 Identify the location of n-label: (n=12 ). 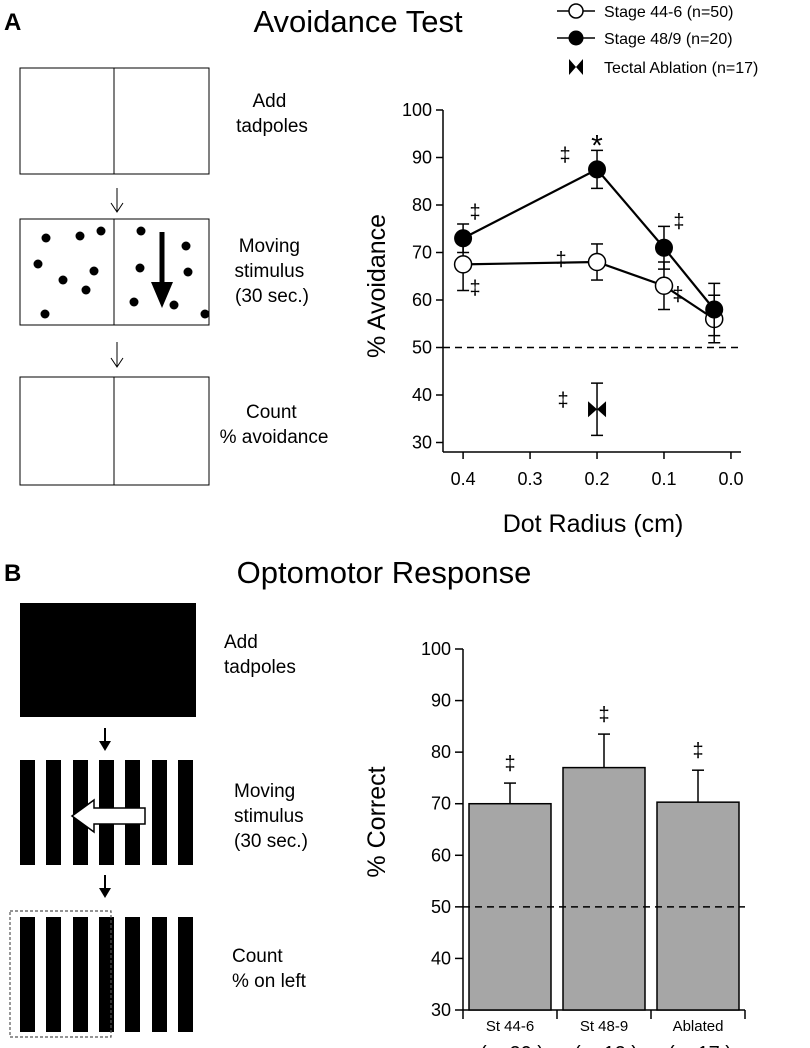
(606, 1045).